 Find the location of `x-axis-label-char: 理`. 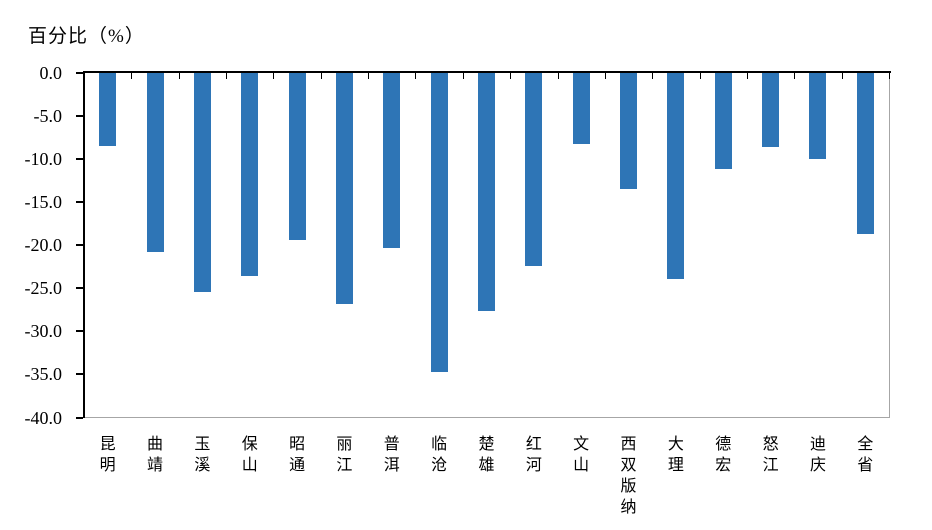

x-axis-label-char: 理 is located at coordinates (675, 465).